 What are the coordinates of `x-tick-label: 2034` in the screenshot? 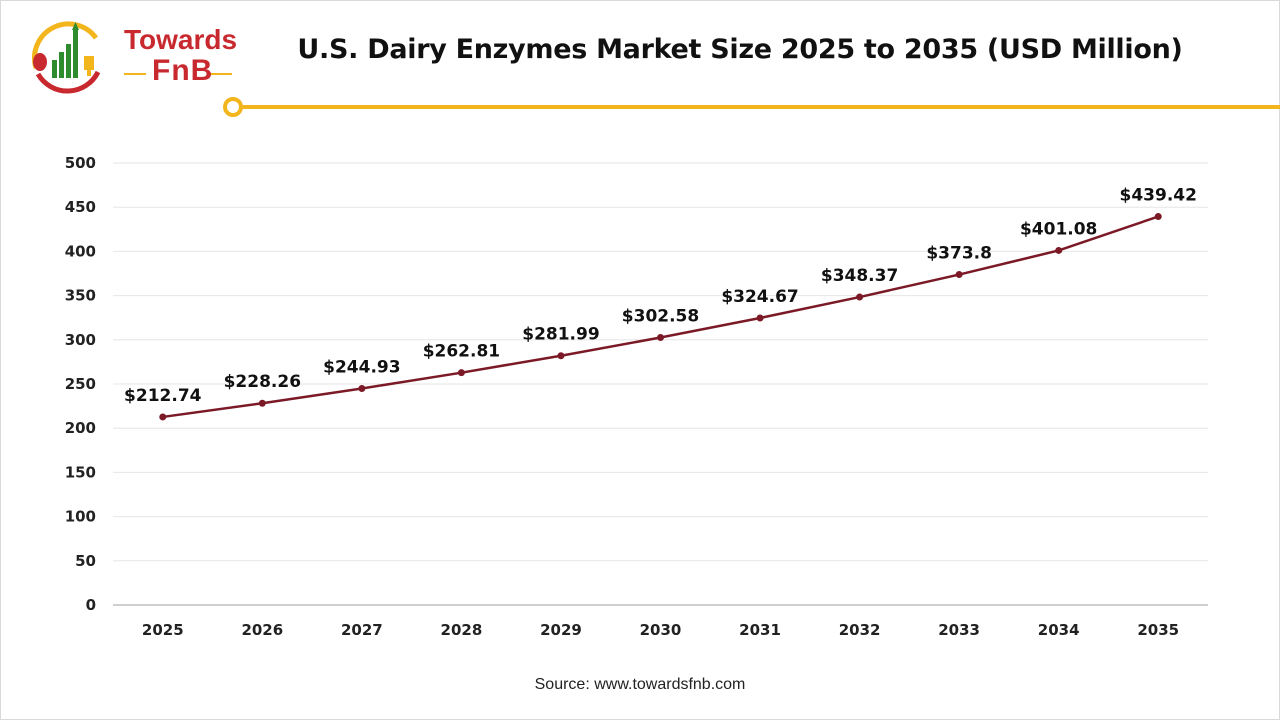 It's located at (1059, 630).